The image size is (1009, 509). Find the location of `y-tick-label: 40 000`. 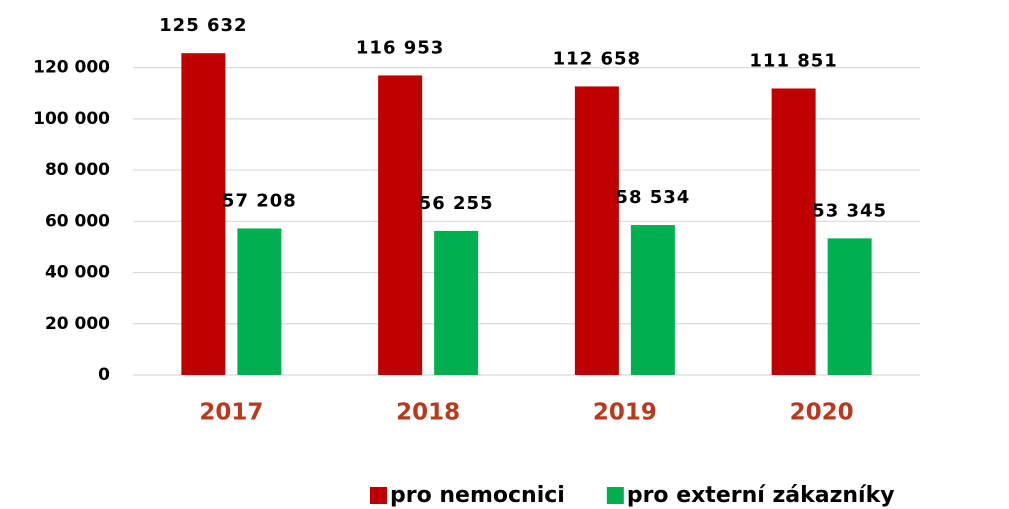

y-tick-label: 40 000 is located at coordinates (77, 273).